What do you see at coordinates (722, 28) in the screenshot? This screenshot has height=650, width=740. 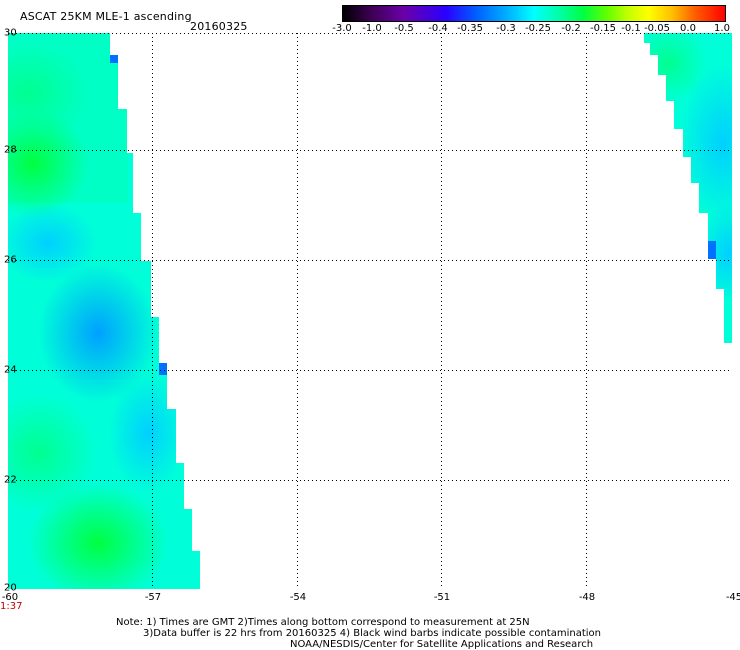 I see `colorbar-label: 1.0` at bounding box center [722, 28].